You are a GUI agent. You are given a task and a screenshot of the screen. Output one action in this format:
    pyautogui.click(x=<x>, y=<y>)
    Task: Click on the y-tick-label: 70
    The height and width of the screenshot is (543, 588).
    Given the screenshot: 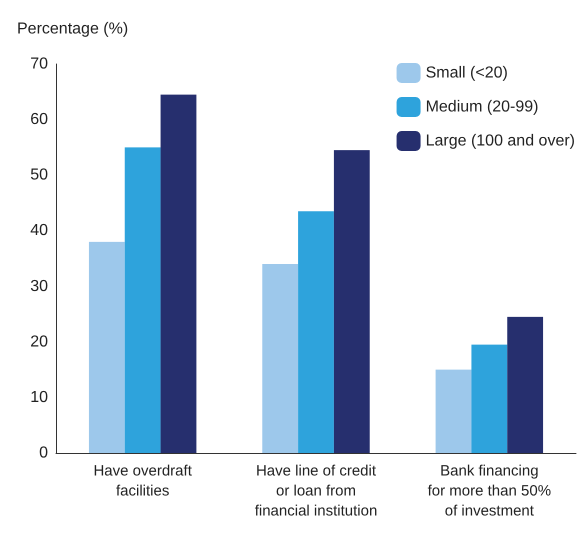 What is the action you would take?
    pyautogui.click(x=39, y=64)
    